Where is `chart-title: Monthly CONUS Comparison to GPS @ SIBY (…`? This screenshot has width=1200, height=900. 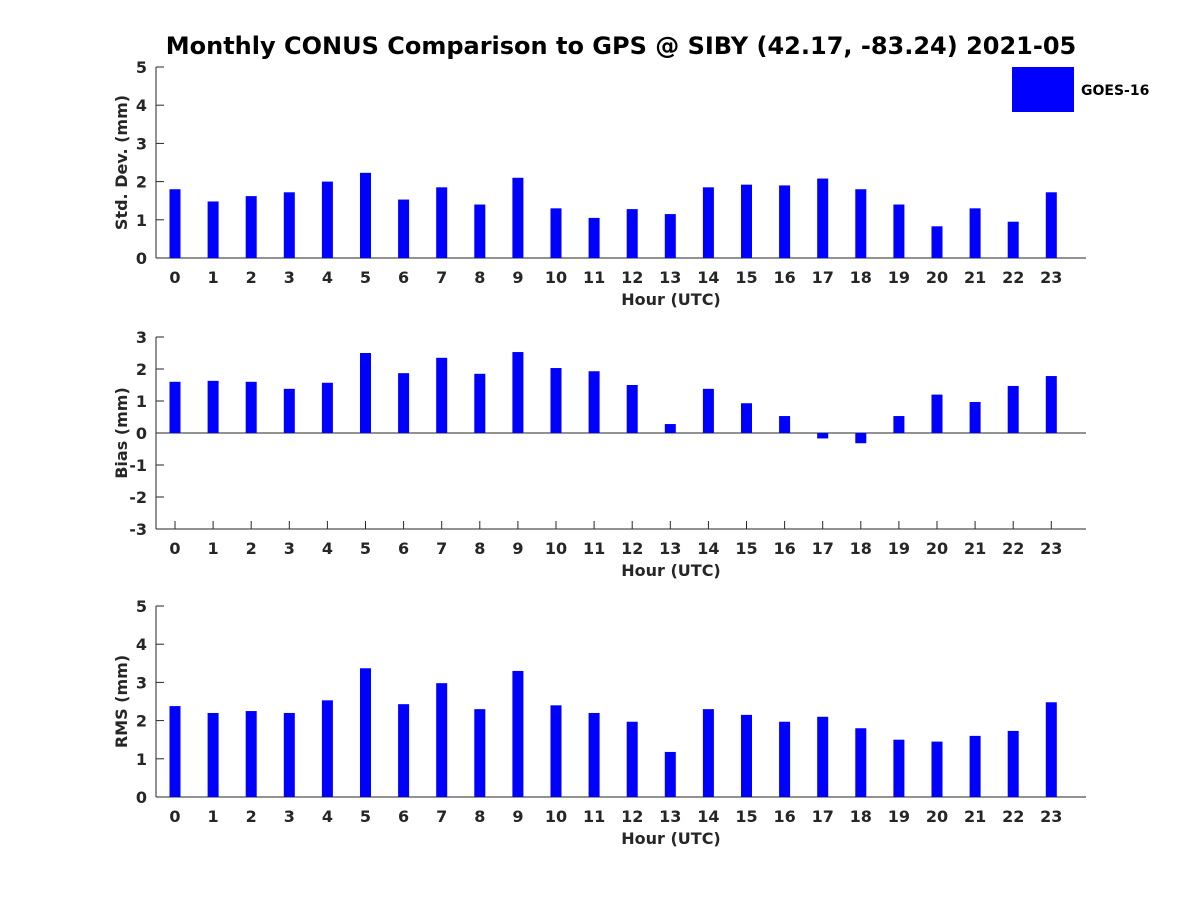 chart-title: Monthly CONUS Comparison to GPS @ SIBY (… is located at coordinates (621, 46).